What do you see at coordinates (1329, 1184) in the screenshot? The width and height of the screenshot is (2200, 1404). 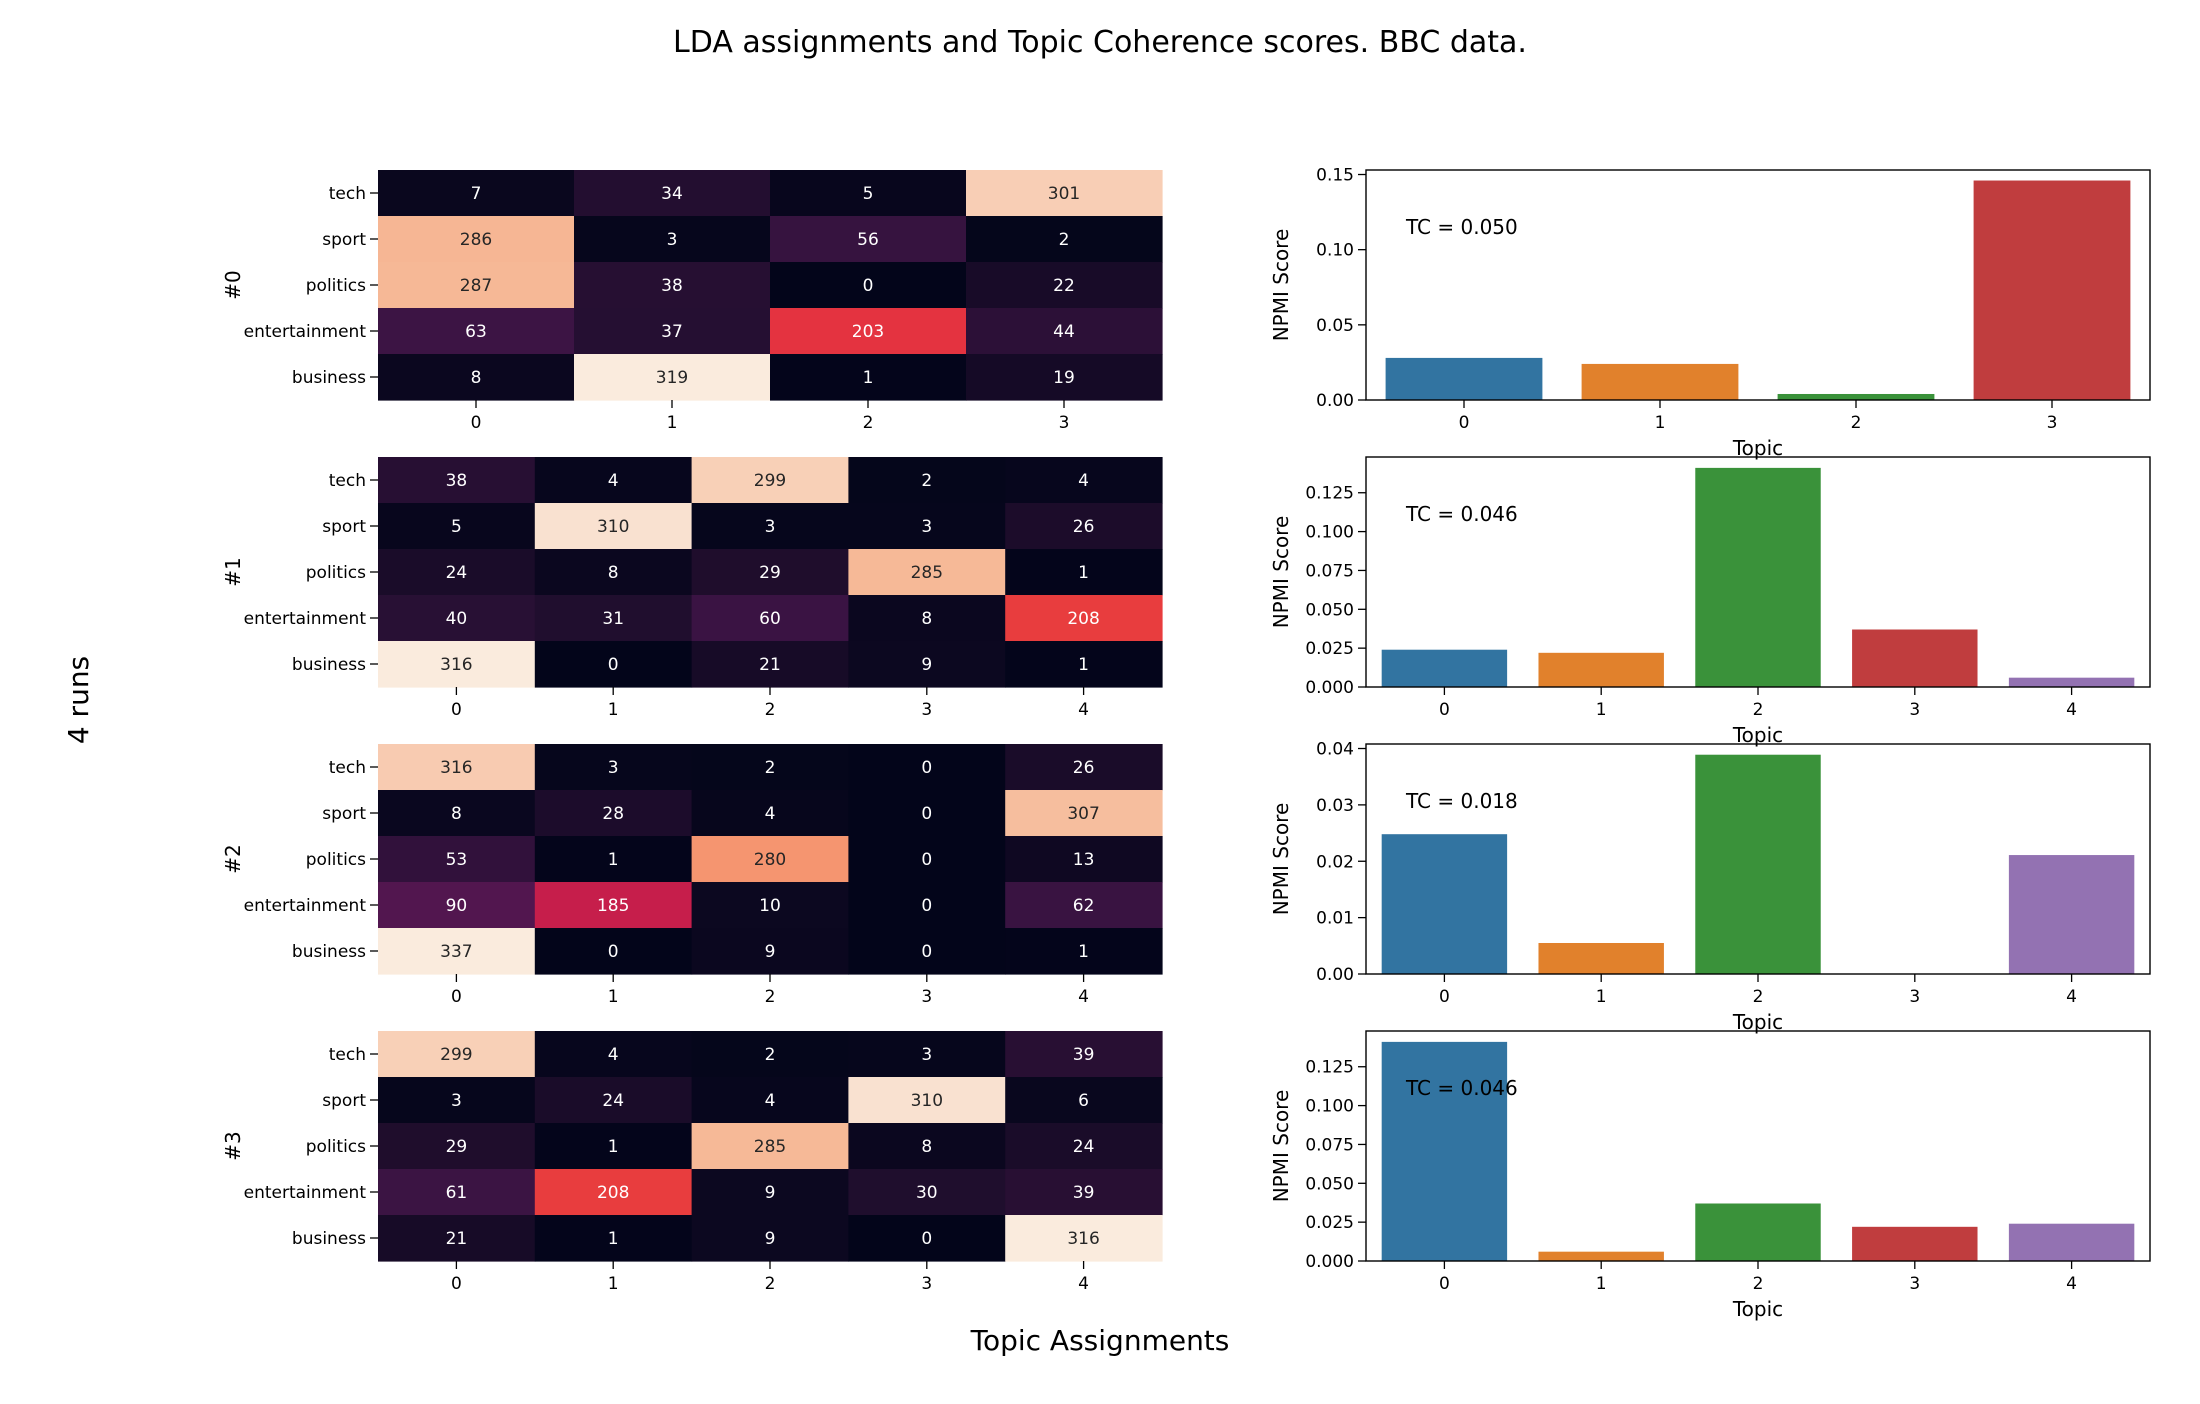 I see `y-tick-label: 0.050` at bounding box center [1329, 1184].